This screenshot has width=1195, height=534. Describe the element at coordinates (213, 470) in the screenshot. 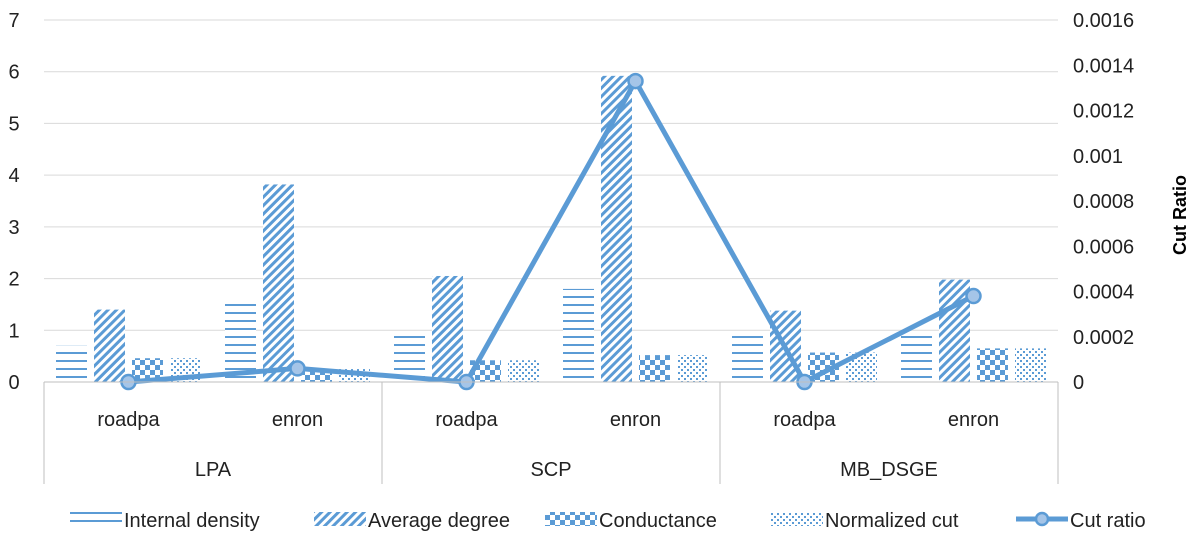

I see `group-label: LPA` at that location.